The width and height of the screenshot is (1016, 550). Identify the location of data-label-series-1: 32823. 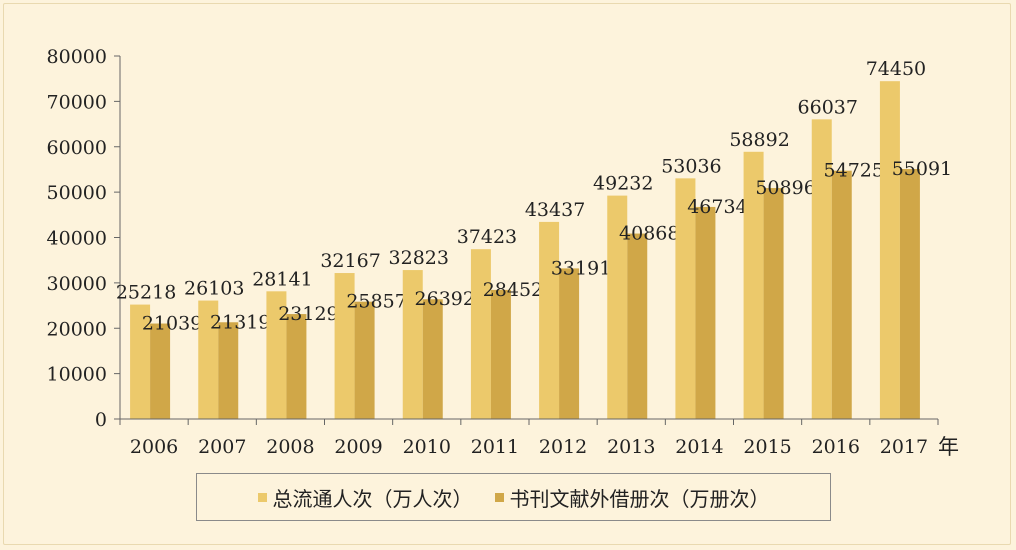
(419, 258).